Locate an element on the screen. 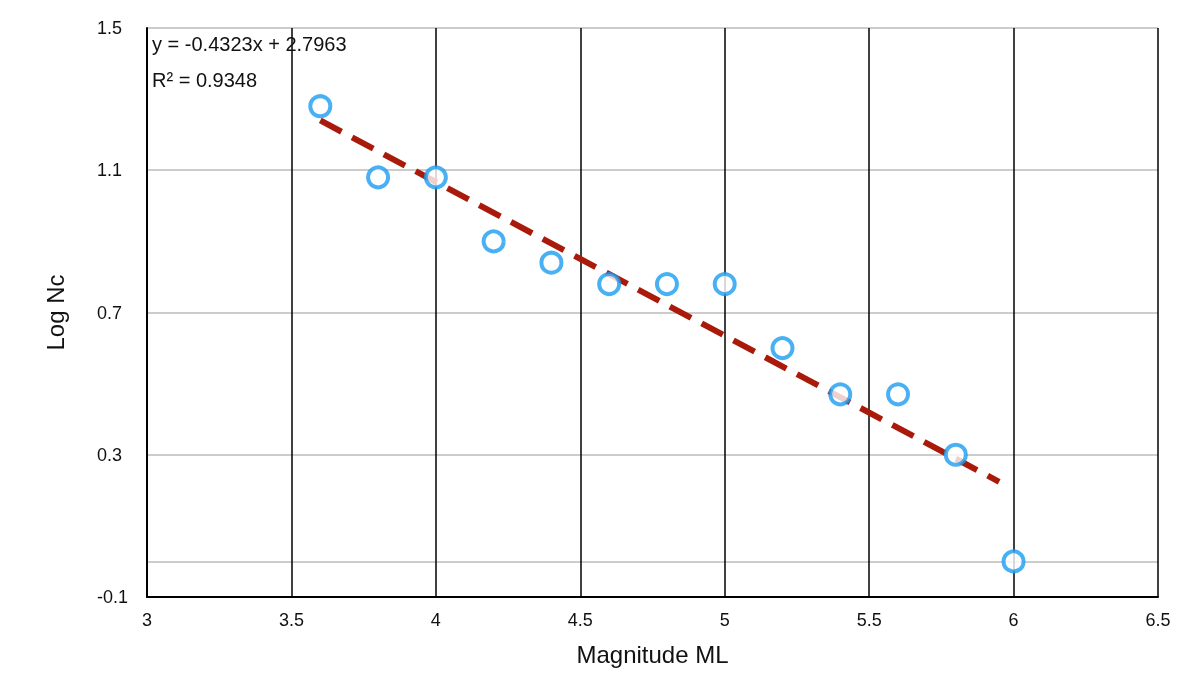 Image resolution: width=1187 pixels, height=700 pixels. y-axis-title: Log Nc is located at coordinates (55, 312).